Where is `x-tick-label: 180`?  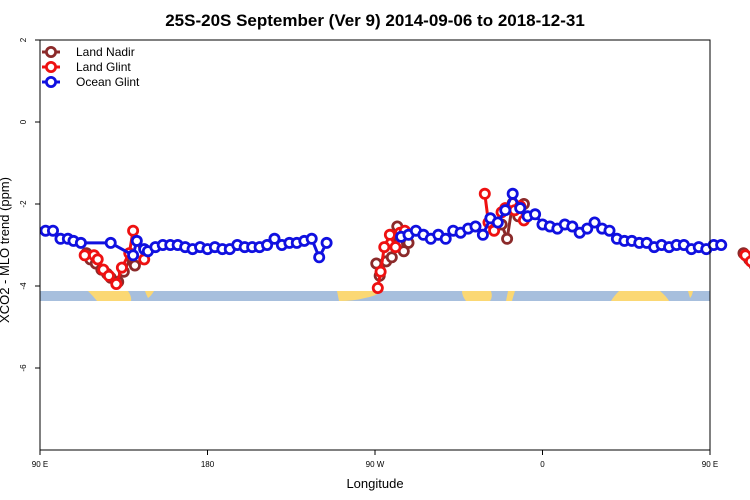
x-tick-label: 180 is located at coordinates (208, 464).